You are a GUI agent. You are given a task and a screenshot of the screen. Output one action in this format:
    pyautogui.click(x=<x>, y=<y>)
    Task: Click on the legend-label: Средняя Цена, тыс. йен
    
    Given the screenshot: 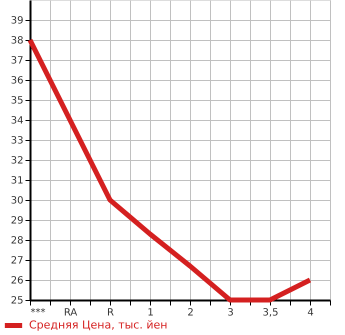 What is the action you would take?
    pyautogui.click(x=98, y=325)
    